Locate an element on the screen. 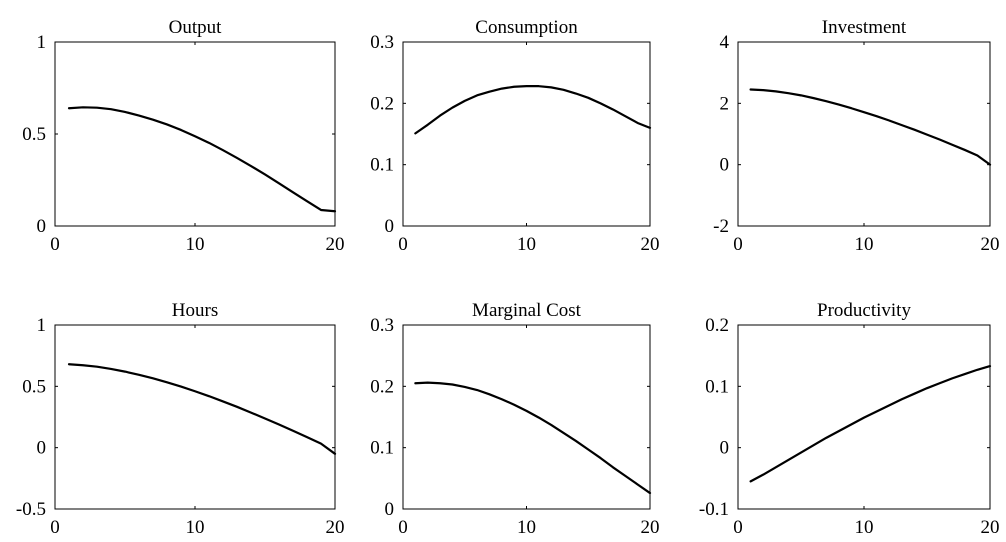 This screenshot has height=542, width=1006. chart-title: Output is located at coordinates (196, 27).